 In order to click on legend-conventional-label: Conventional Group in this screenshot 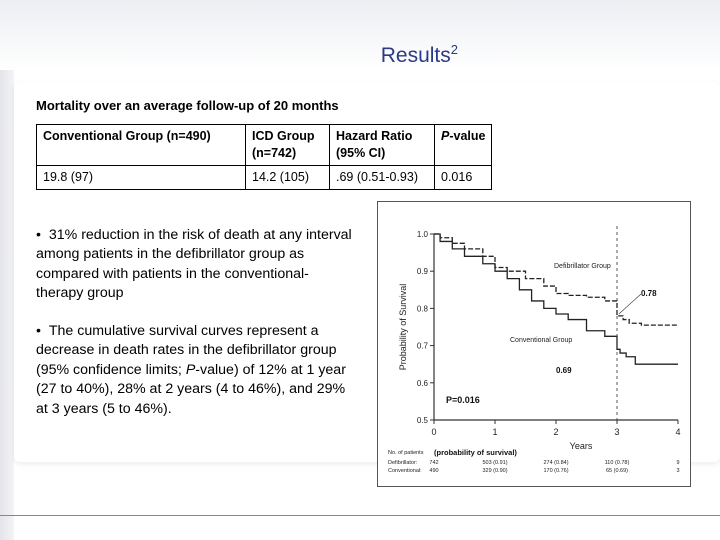, I will do `click(541, 340)`.